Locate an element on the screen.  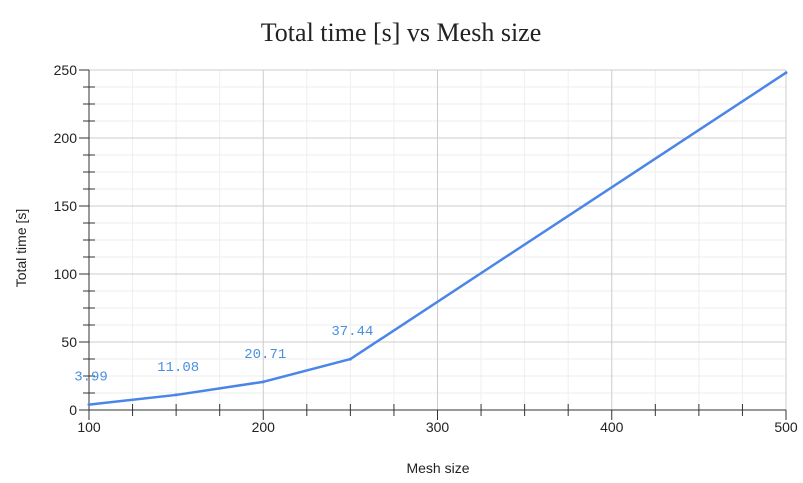
x-tick-label: 100 is located at coordinates (89, 427).